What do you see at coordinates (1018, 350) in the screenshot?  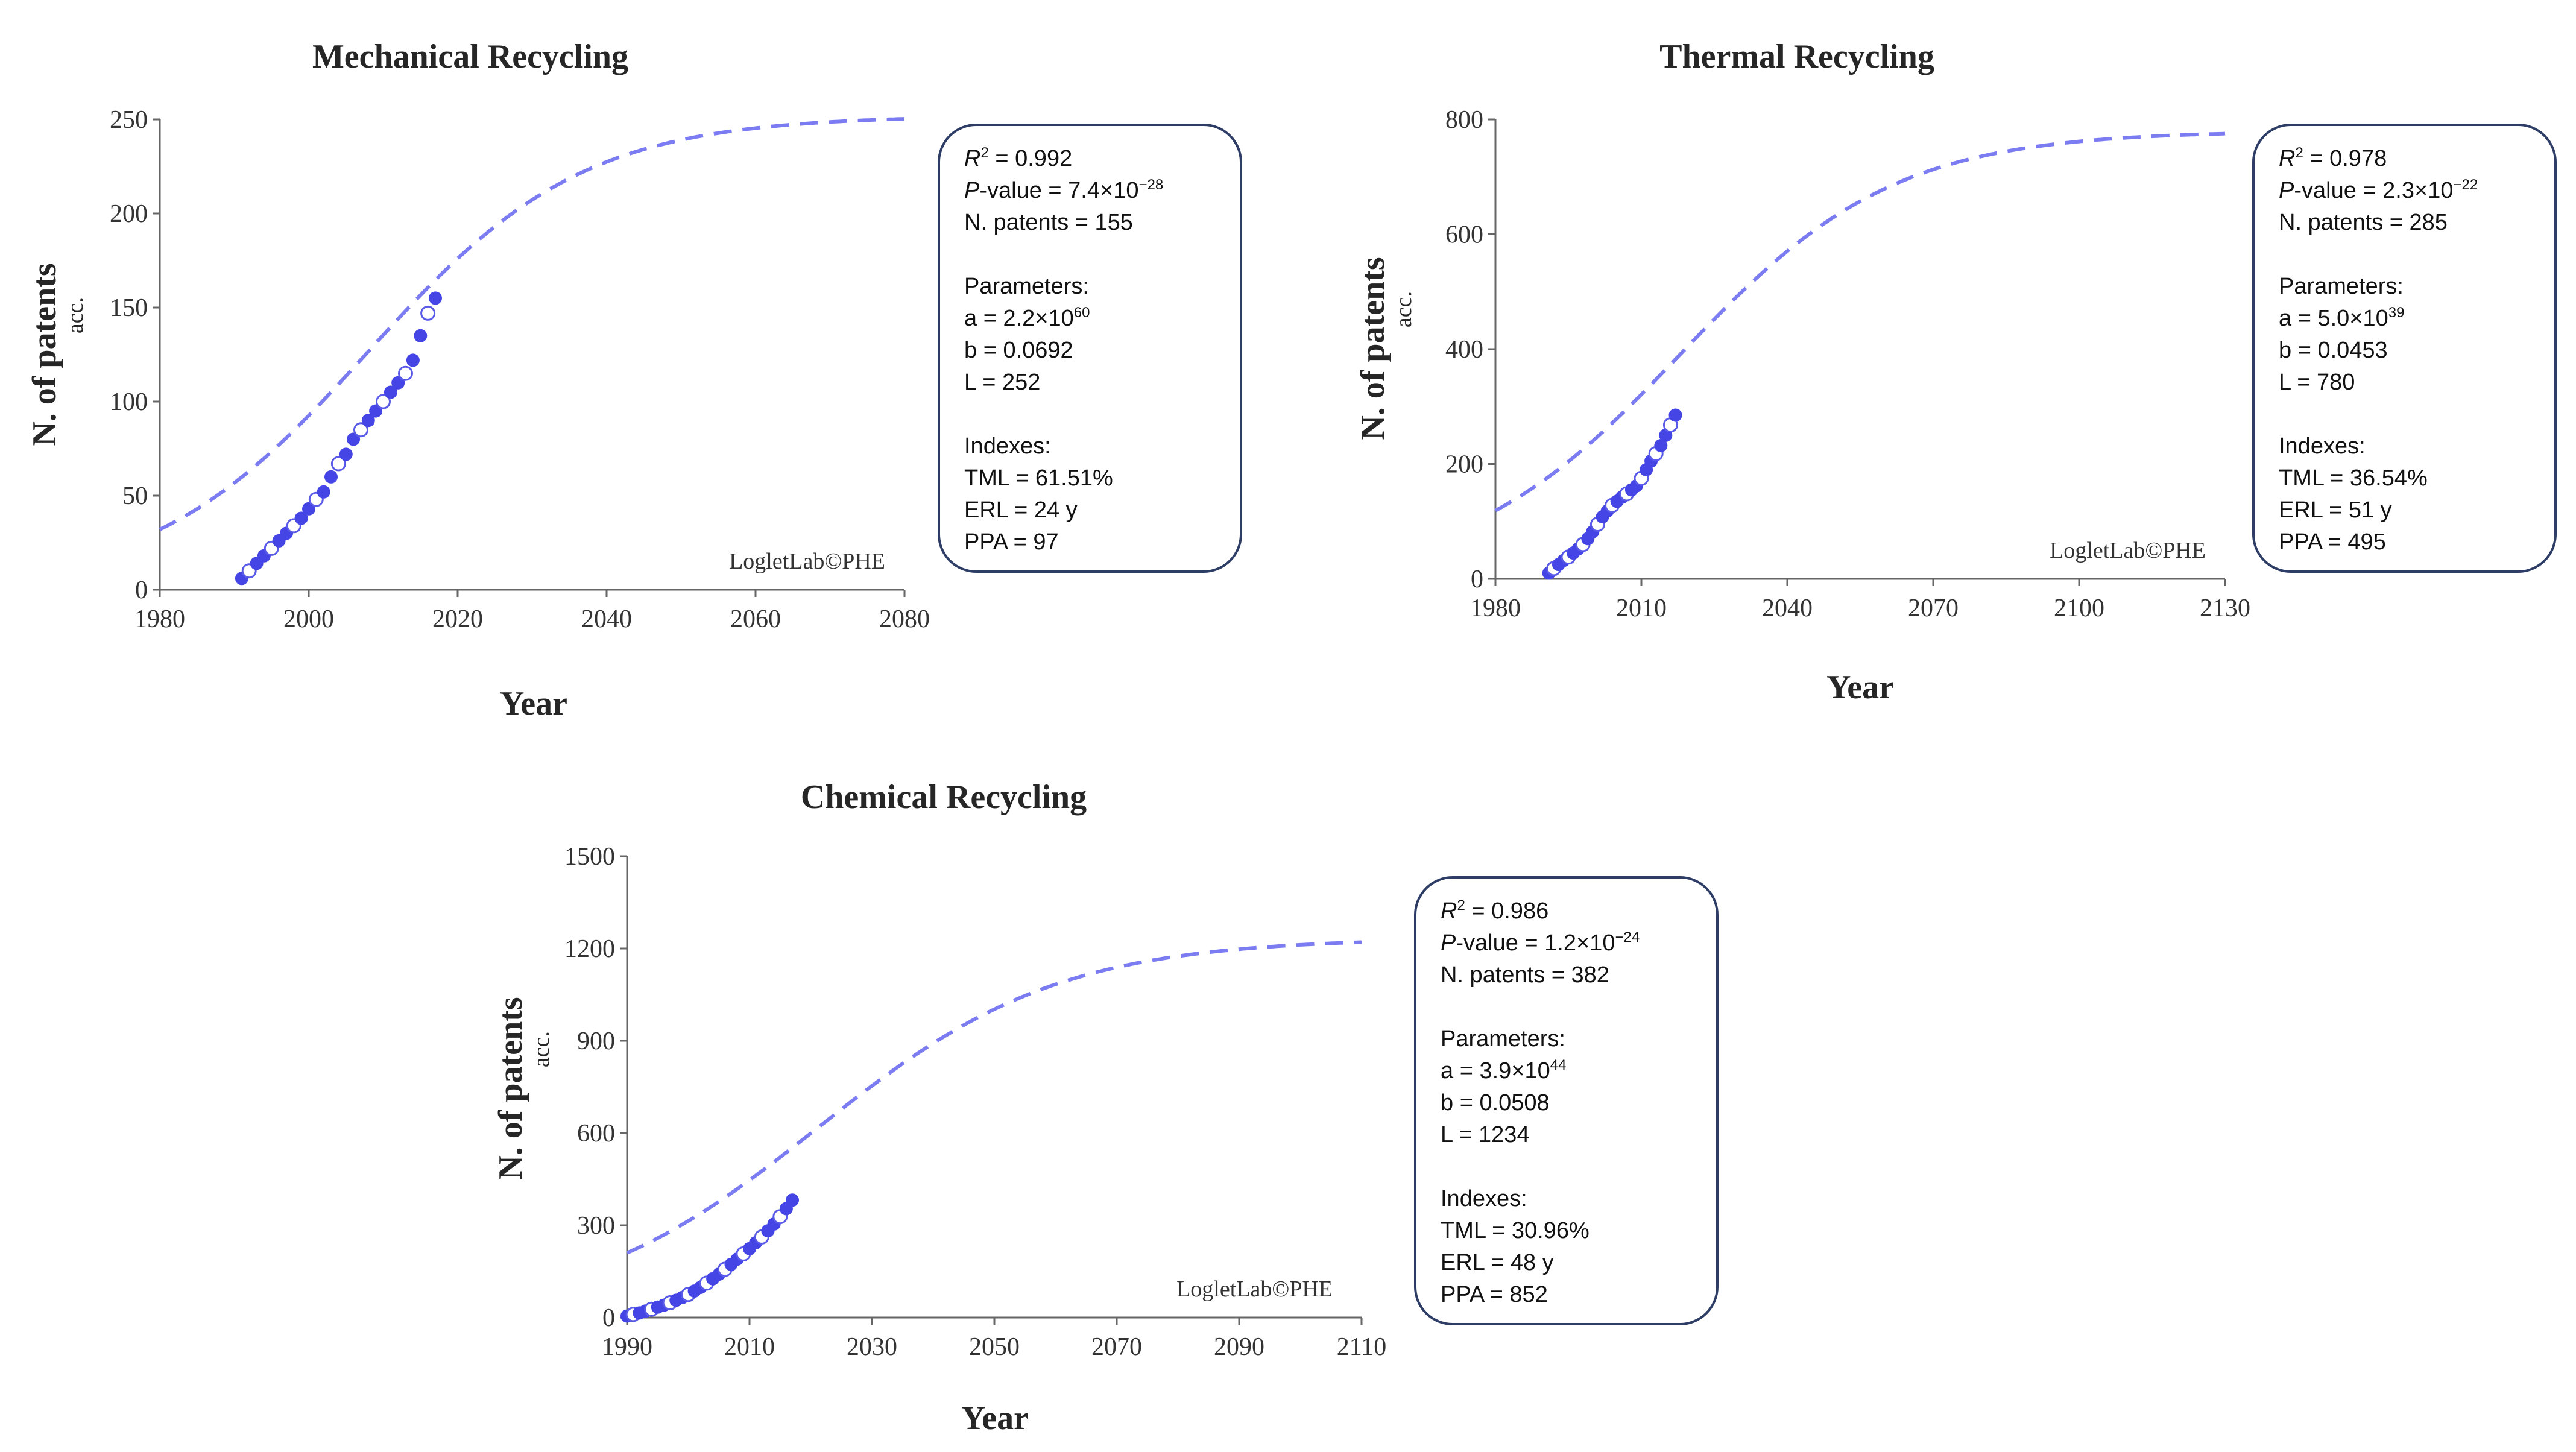 I see `stat-param-b: b = 0.0692` at bounding box center [1018, 350].